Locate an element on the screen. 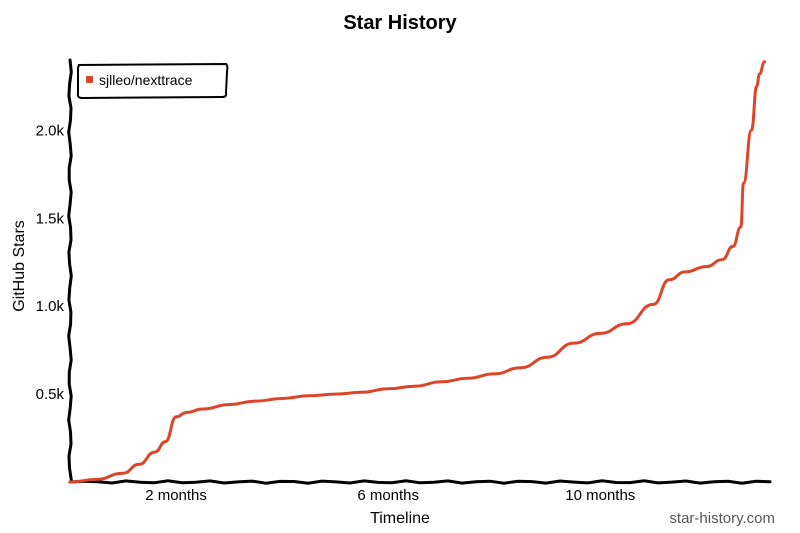 This screenshot has height=533, width=800. legend-swatch is located at coordinates (89, 79).